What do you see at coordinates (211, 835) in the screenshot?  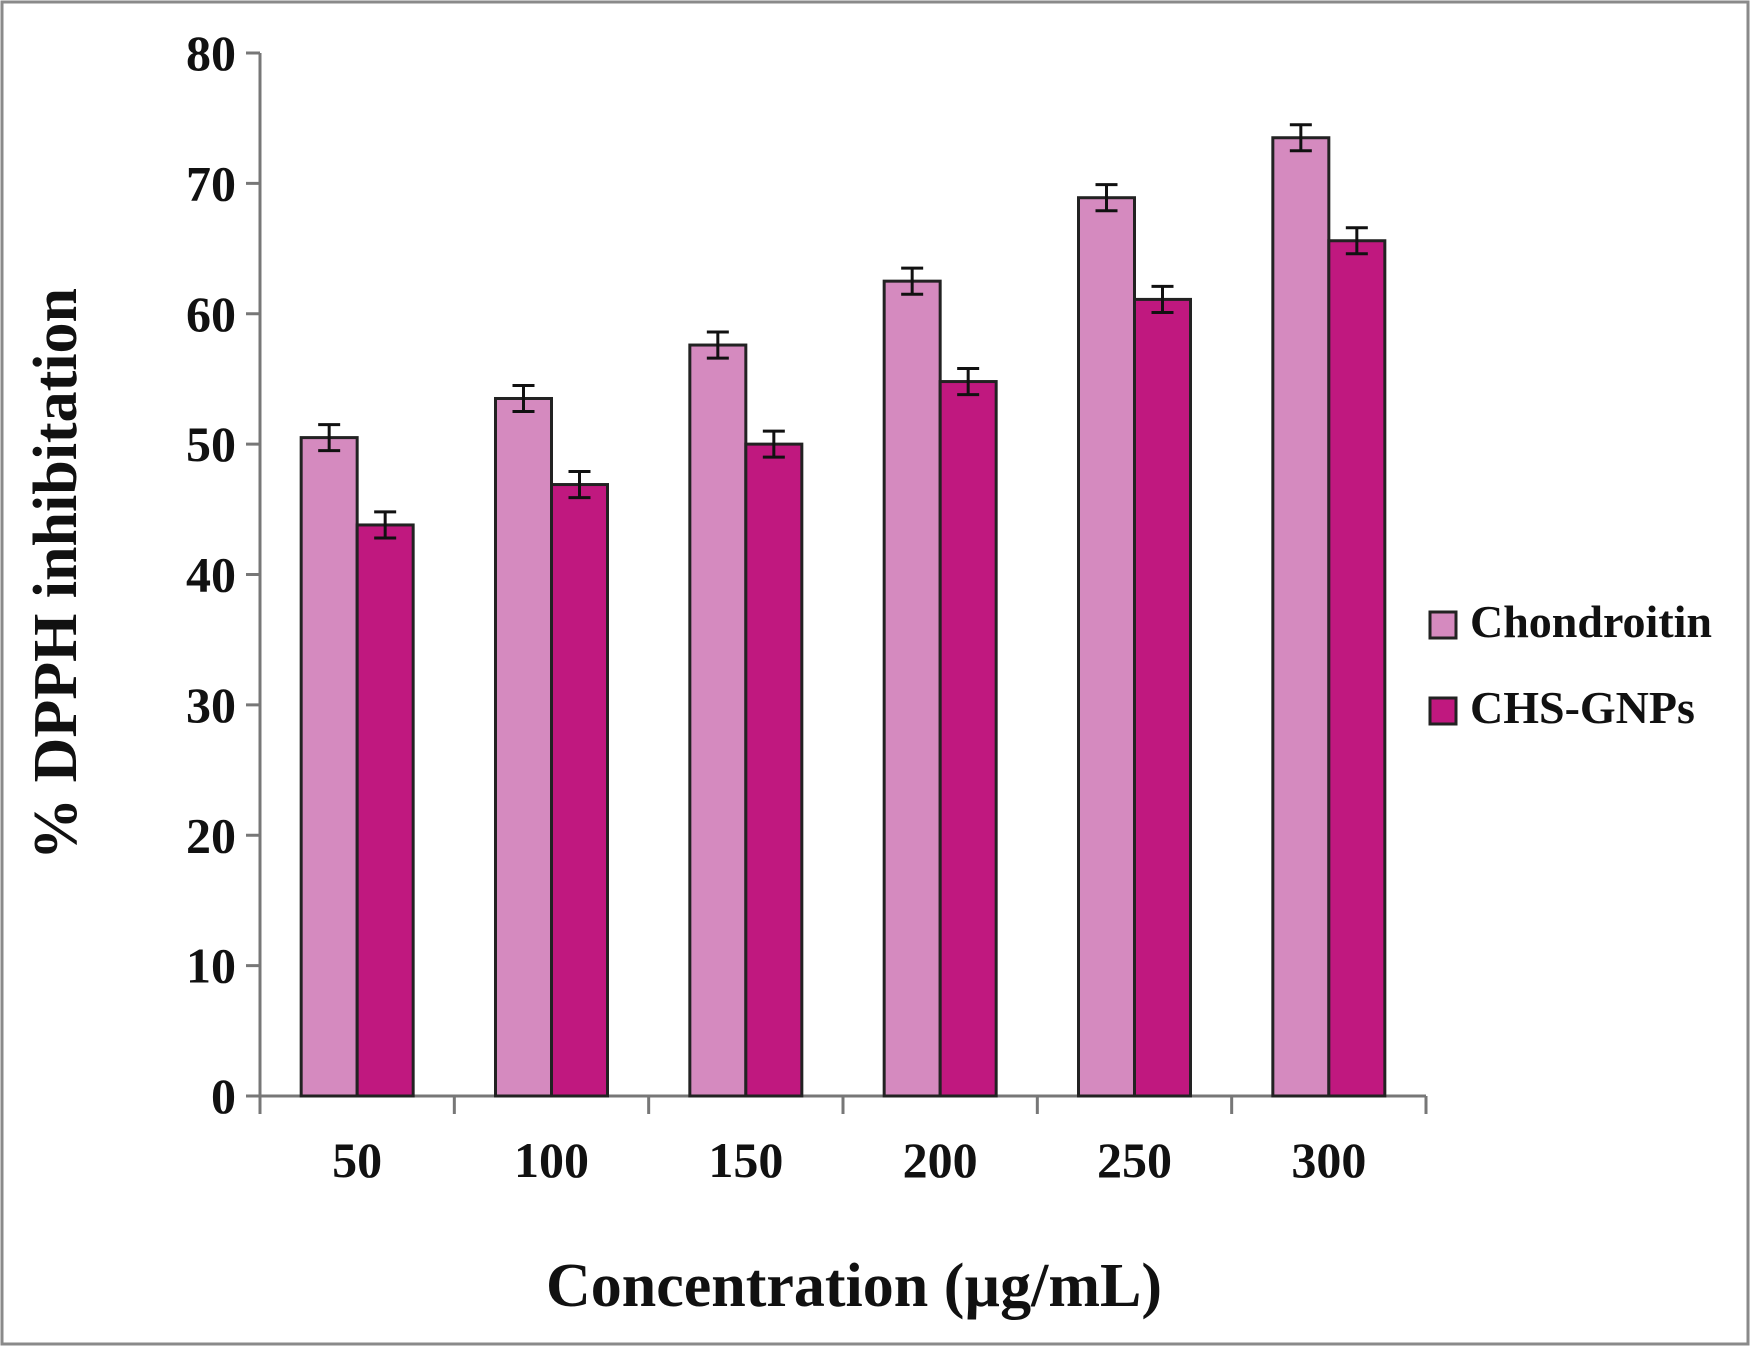 I see `y-tick-label: 20` at bounding box center [211, 835].